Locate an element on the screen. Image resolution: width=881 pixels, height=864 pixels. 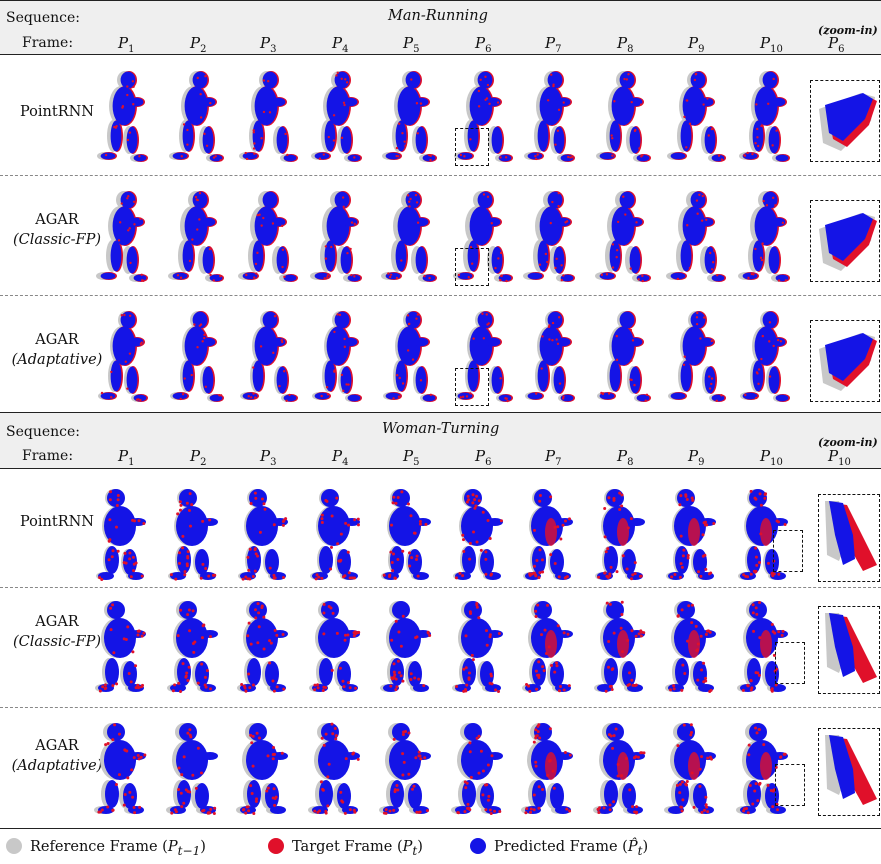
frame-label-p2: P2 is located at coordinates (198, 44).